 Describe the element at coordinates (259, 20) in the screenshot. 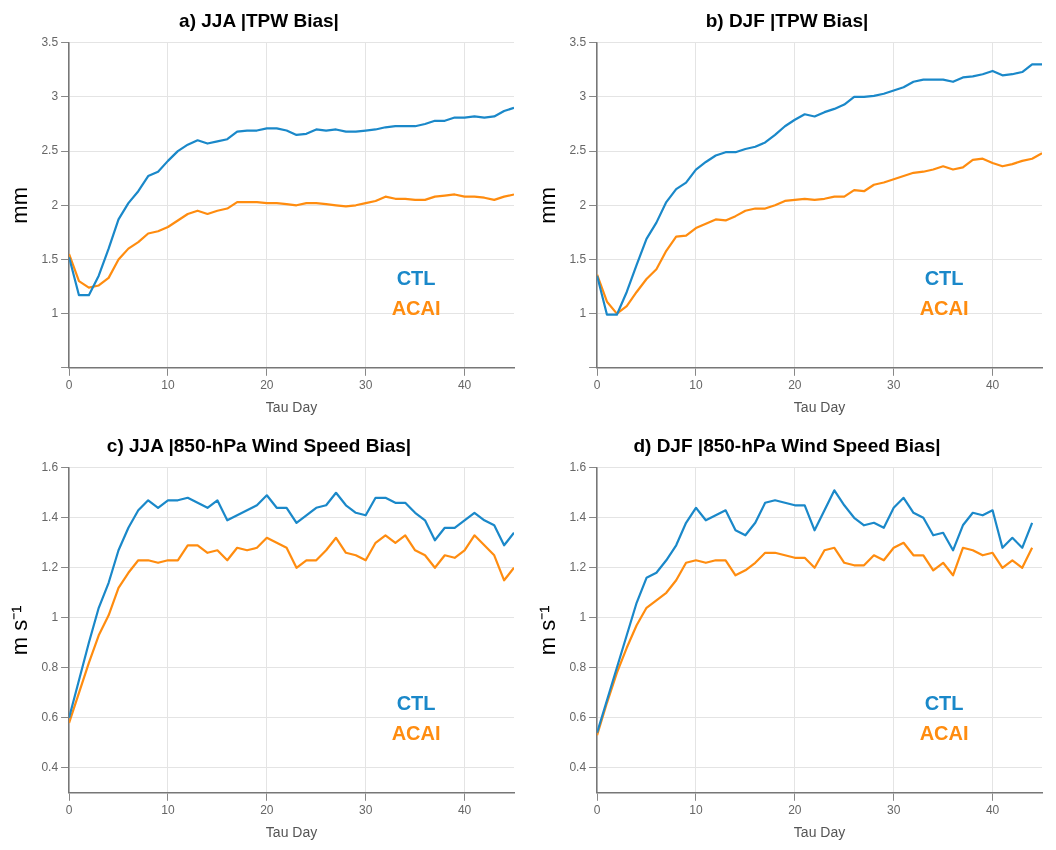

I see `chart-title: a) JJA |TPW Bias|` at that location.